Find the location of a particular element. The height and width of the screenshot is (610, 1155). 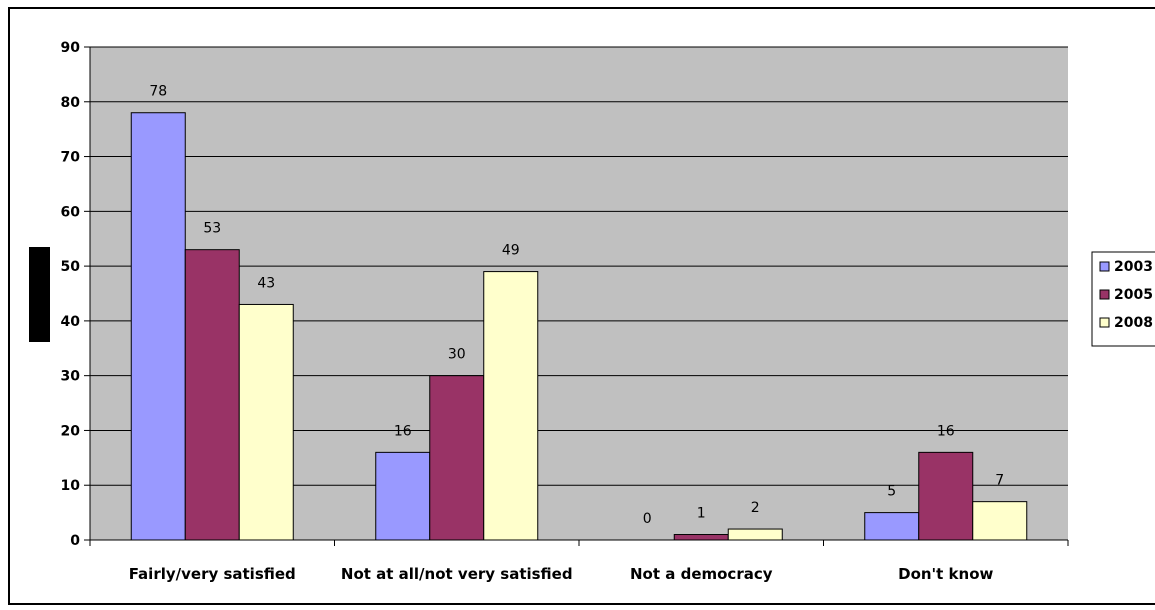

data-label: 30 is located at coordinates (457, 355).